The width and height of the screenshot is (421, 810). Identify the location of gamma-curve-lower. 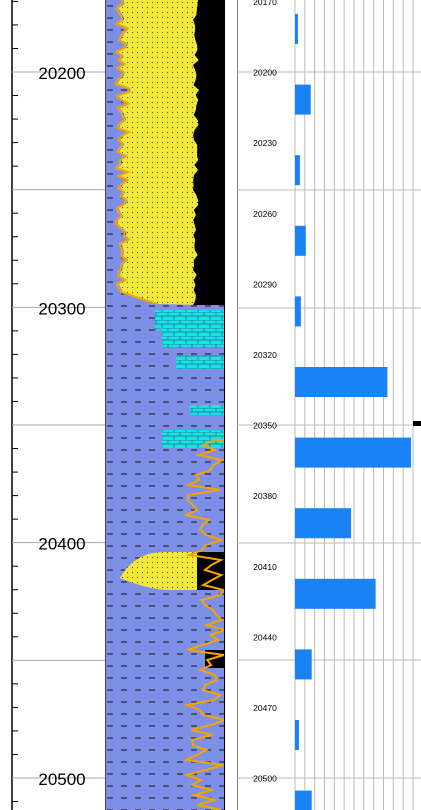
(203, 624).